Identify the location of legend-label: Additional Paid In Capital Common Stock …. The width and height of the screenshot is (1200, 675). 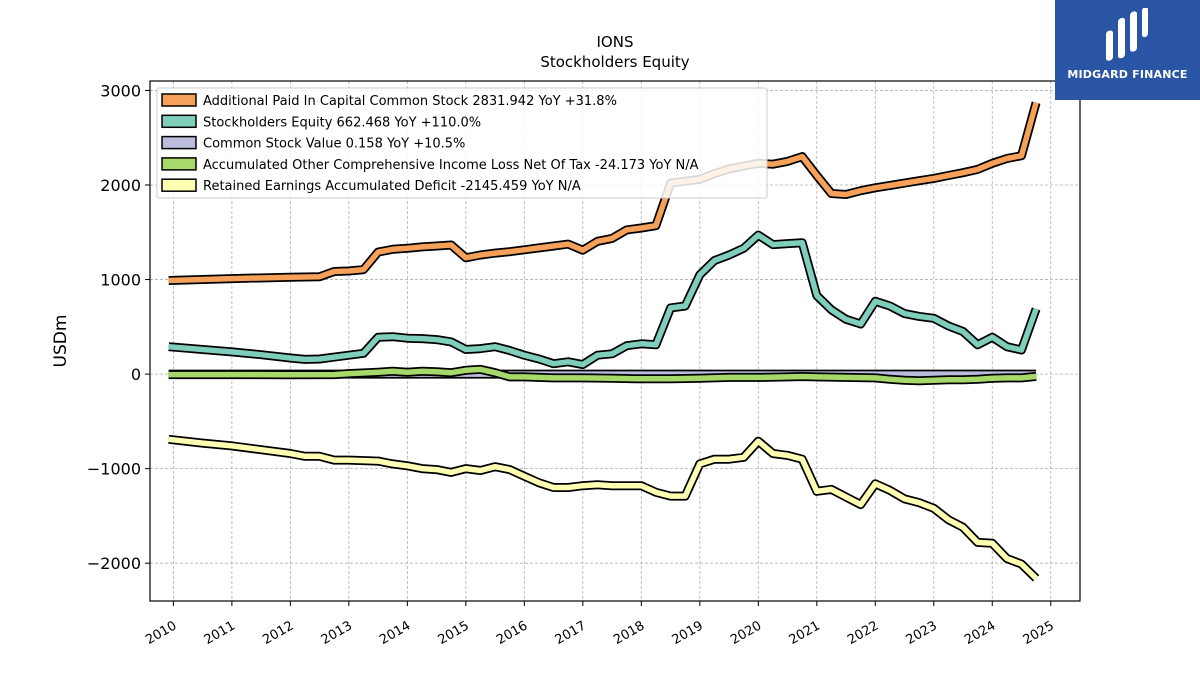
(410, 101).